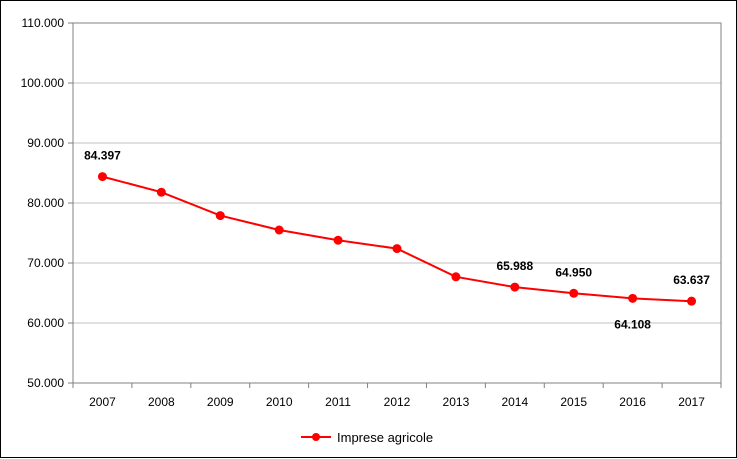  What do you see at coordinates (691, 280) in the screenshot?
I see `data-label: 63.637` at bounding box center [691, 280].